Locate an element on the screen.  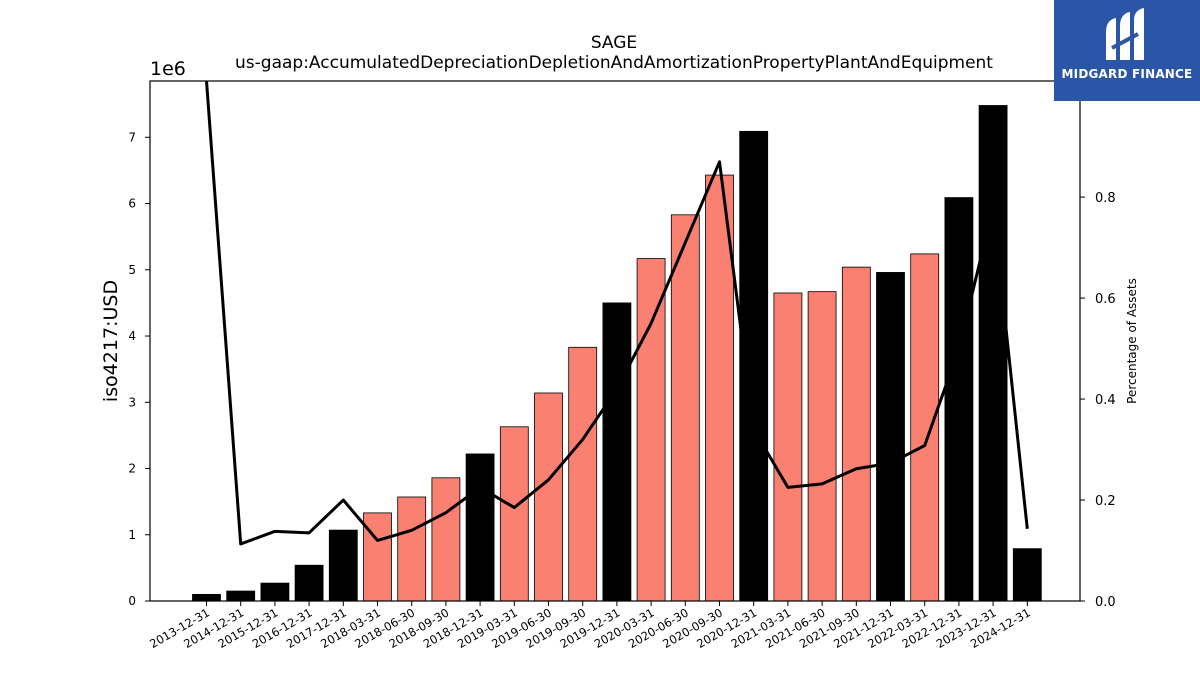
y-axis-label: iso4217:USD is located at coordinates (111, 341).